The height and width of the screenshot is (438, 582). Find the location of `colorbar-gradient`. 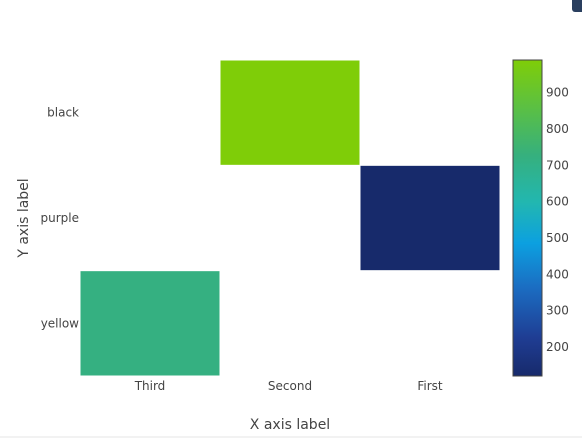

colorbar-gradient is located at coordinates (527, 218).